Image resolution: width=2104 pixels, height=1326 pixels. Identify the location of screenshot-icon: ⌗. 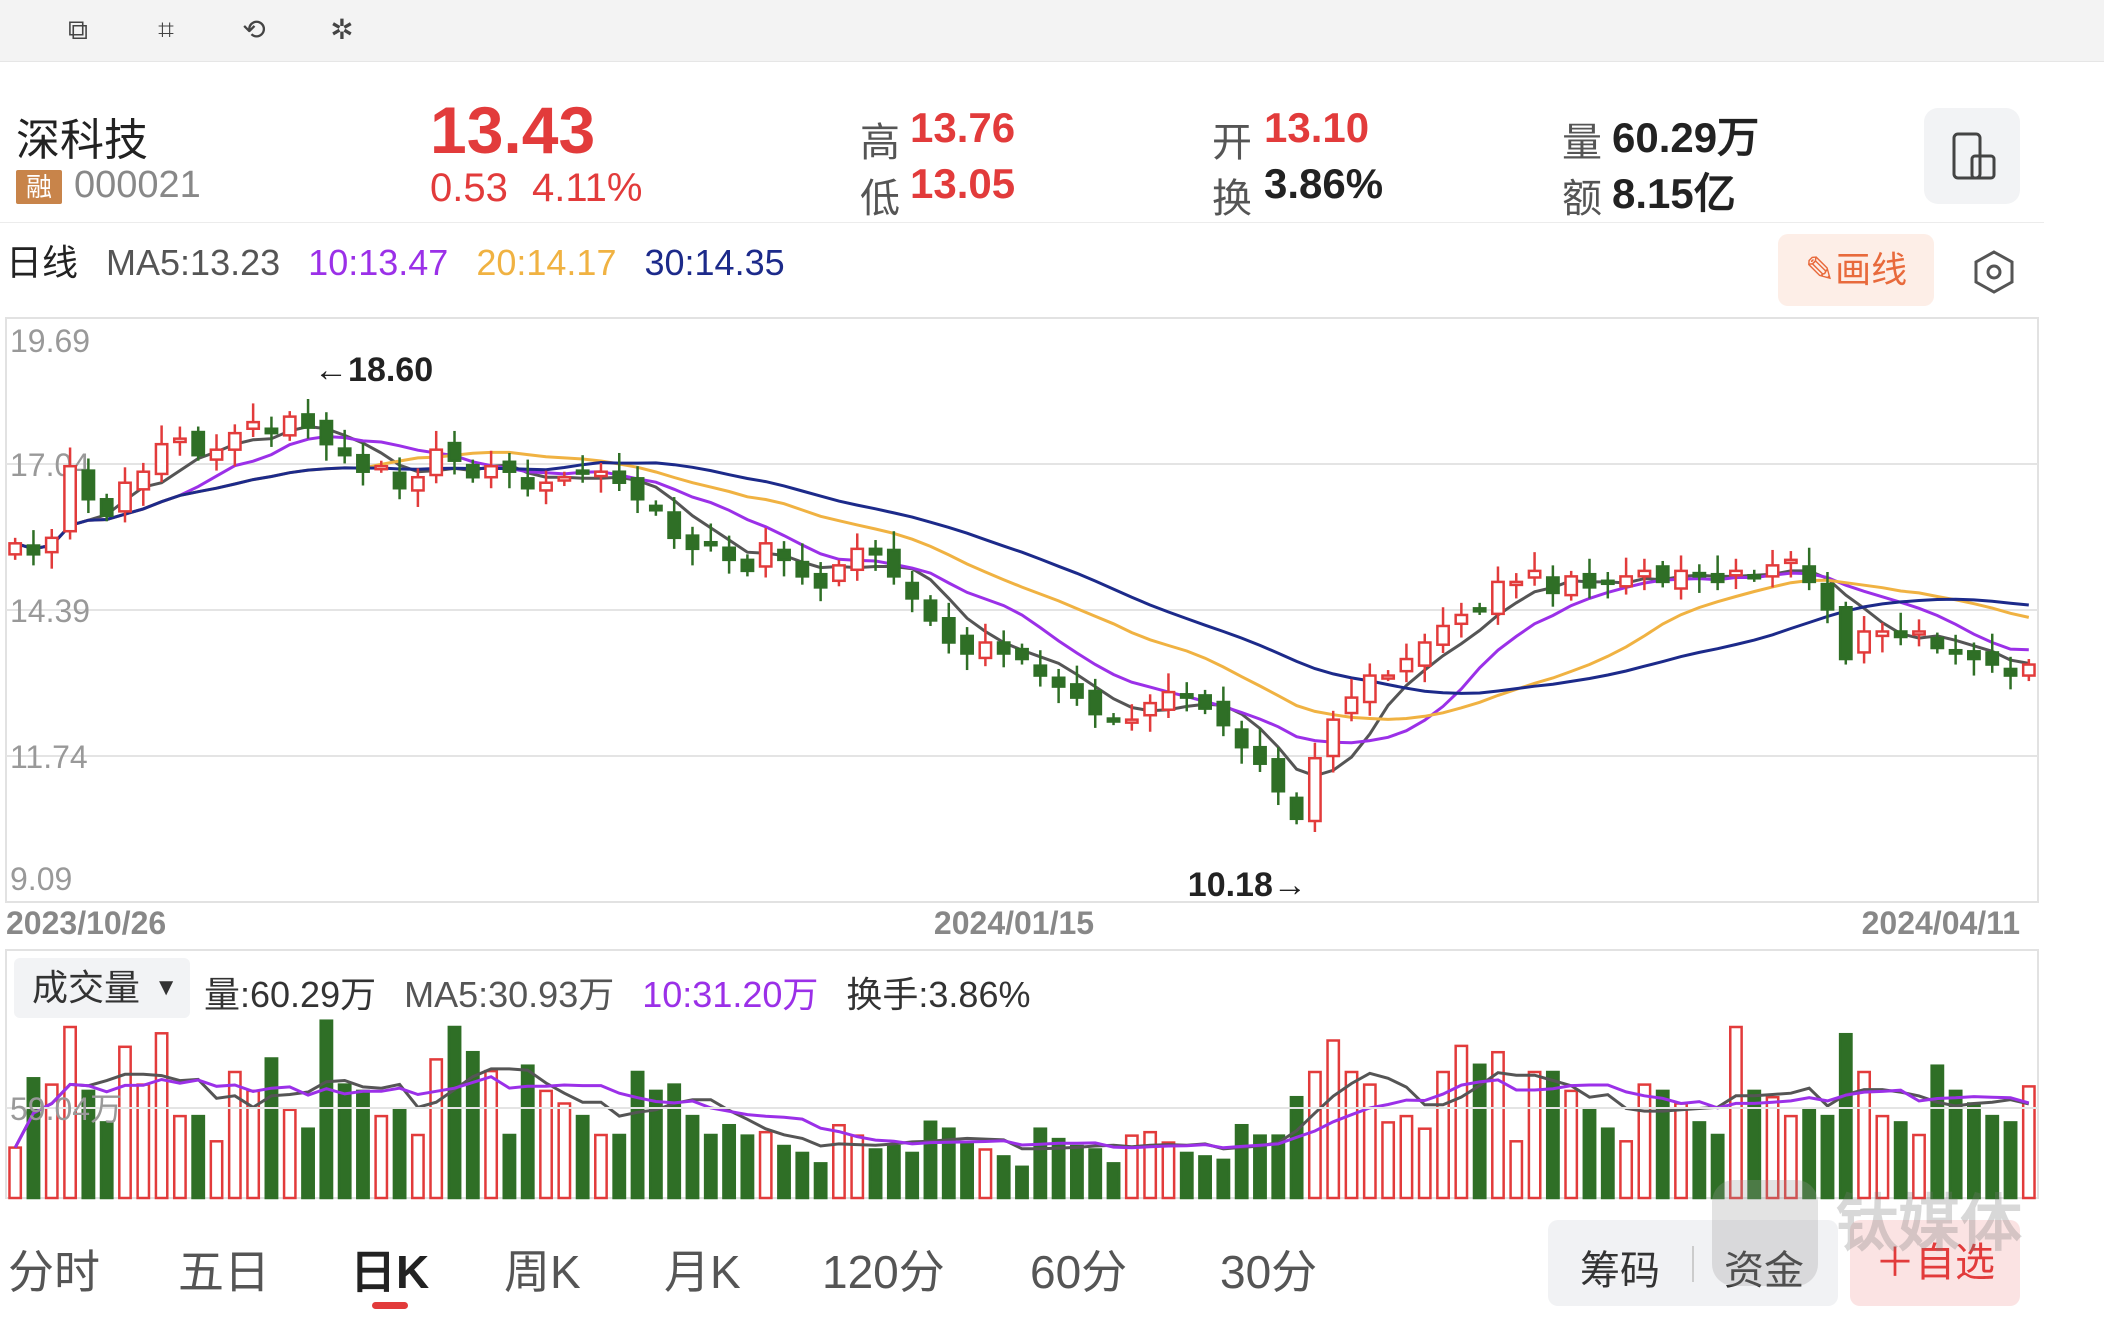
(166, 29).